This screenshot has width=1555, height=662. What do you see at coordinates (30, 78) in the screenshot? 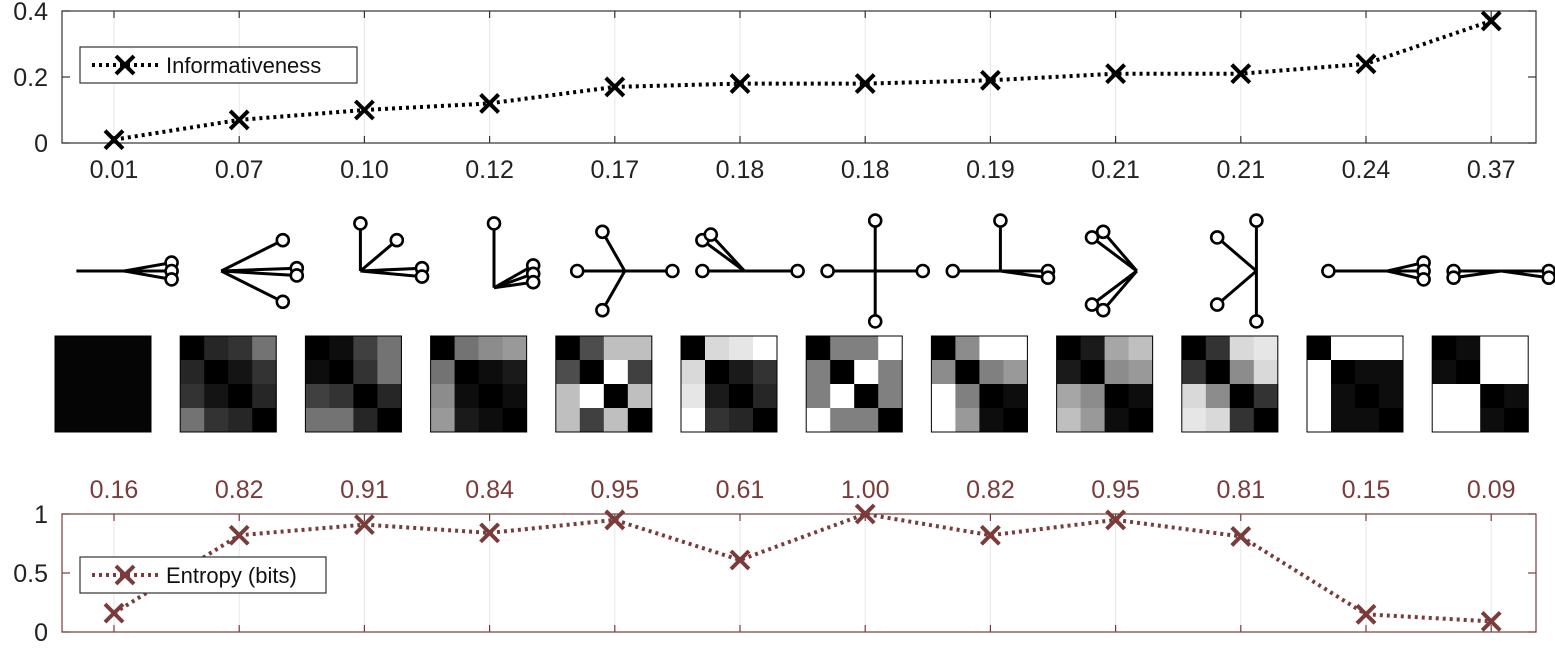
I see `y-tick-label: 0.2` at bounding box center [30, 78].